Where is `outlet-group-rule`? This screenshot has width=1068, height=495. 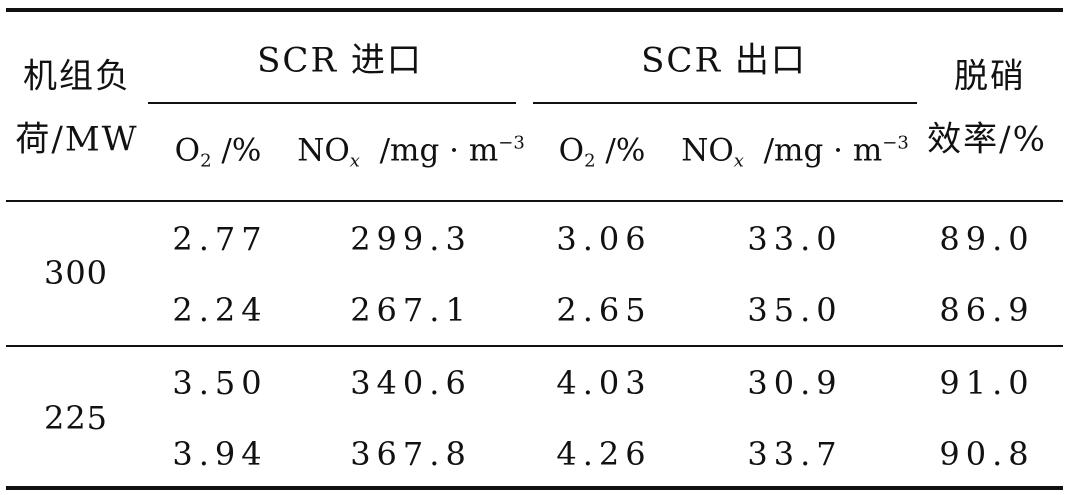 outlet-group-rule is located at coordinates (725, 103).